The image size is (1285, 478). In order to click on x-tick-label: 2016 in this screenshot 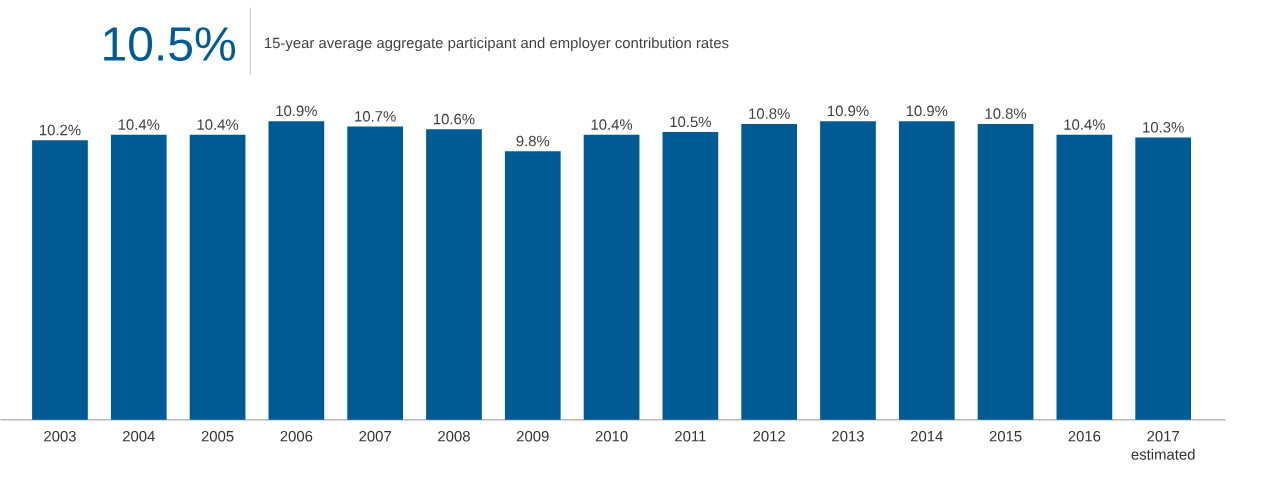, I will do `click(1084, 436)`.